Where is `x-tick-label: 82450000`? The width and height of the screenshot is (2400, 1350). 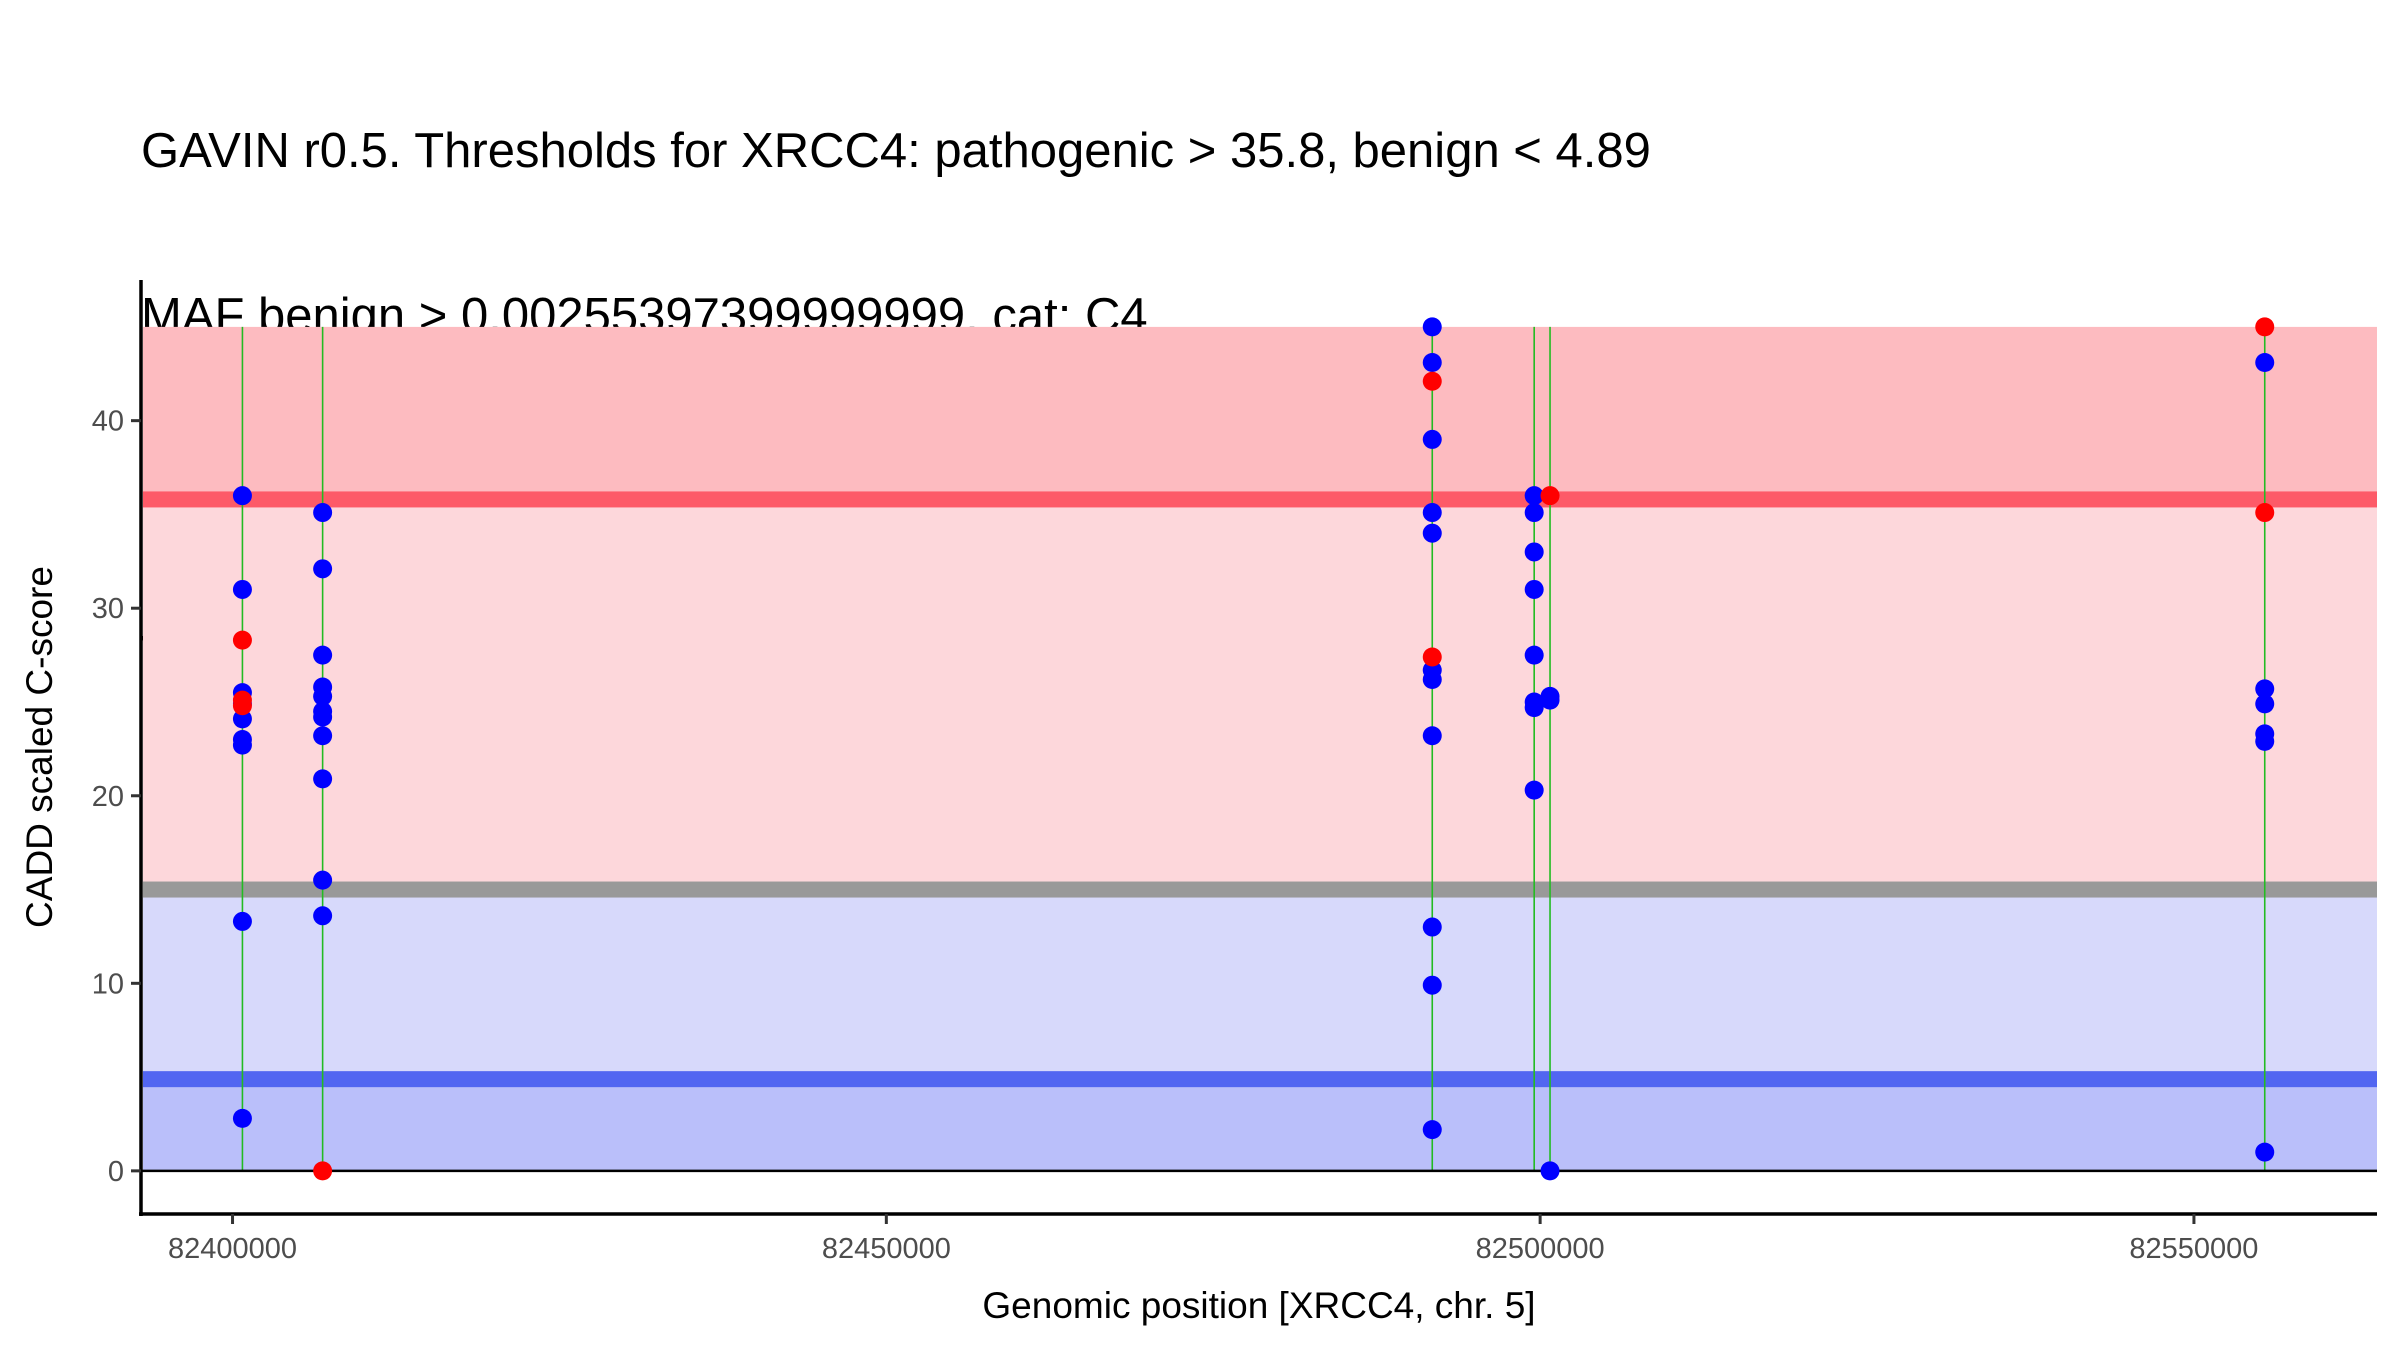
x-tick-label: 82450000 is located at coordinates (886, 1249).